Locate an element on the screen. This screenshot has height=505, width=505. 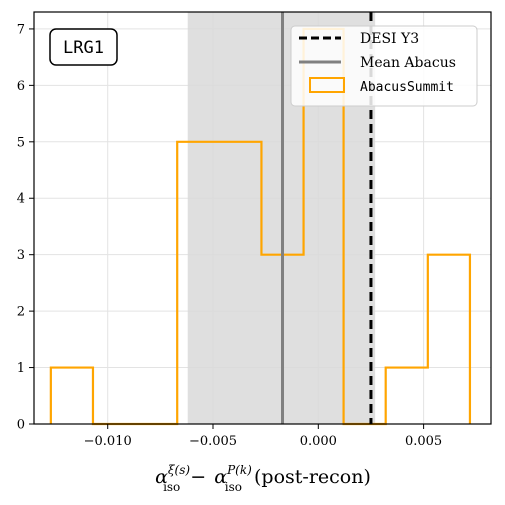
y-tick-label: 1 is located at coordinates (21, 368).